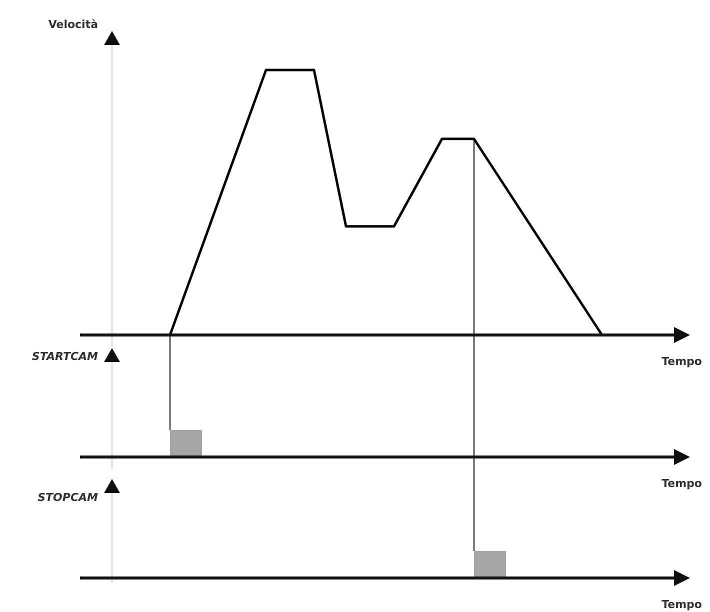 Image resolution: width=710 pixels, height=612 pixels. What do you see at coordinates (65, 356) in the screenshot?
I see `y-axis-title: STARTCAM` at bounding box center [65, 356].